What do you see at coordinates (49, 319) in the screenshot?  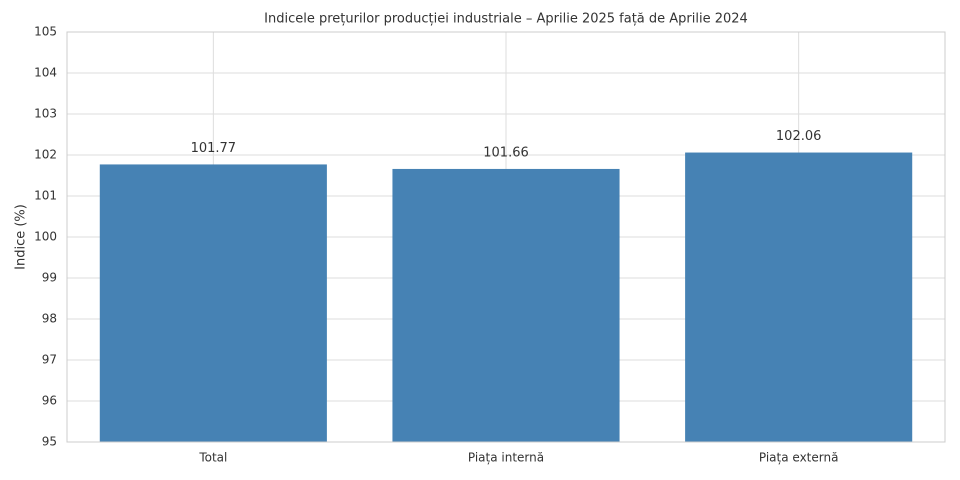 I see `y-tick-label: 98` at bounding box center [49, 319].